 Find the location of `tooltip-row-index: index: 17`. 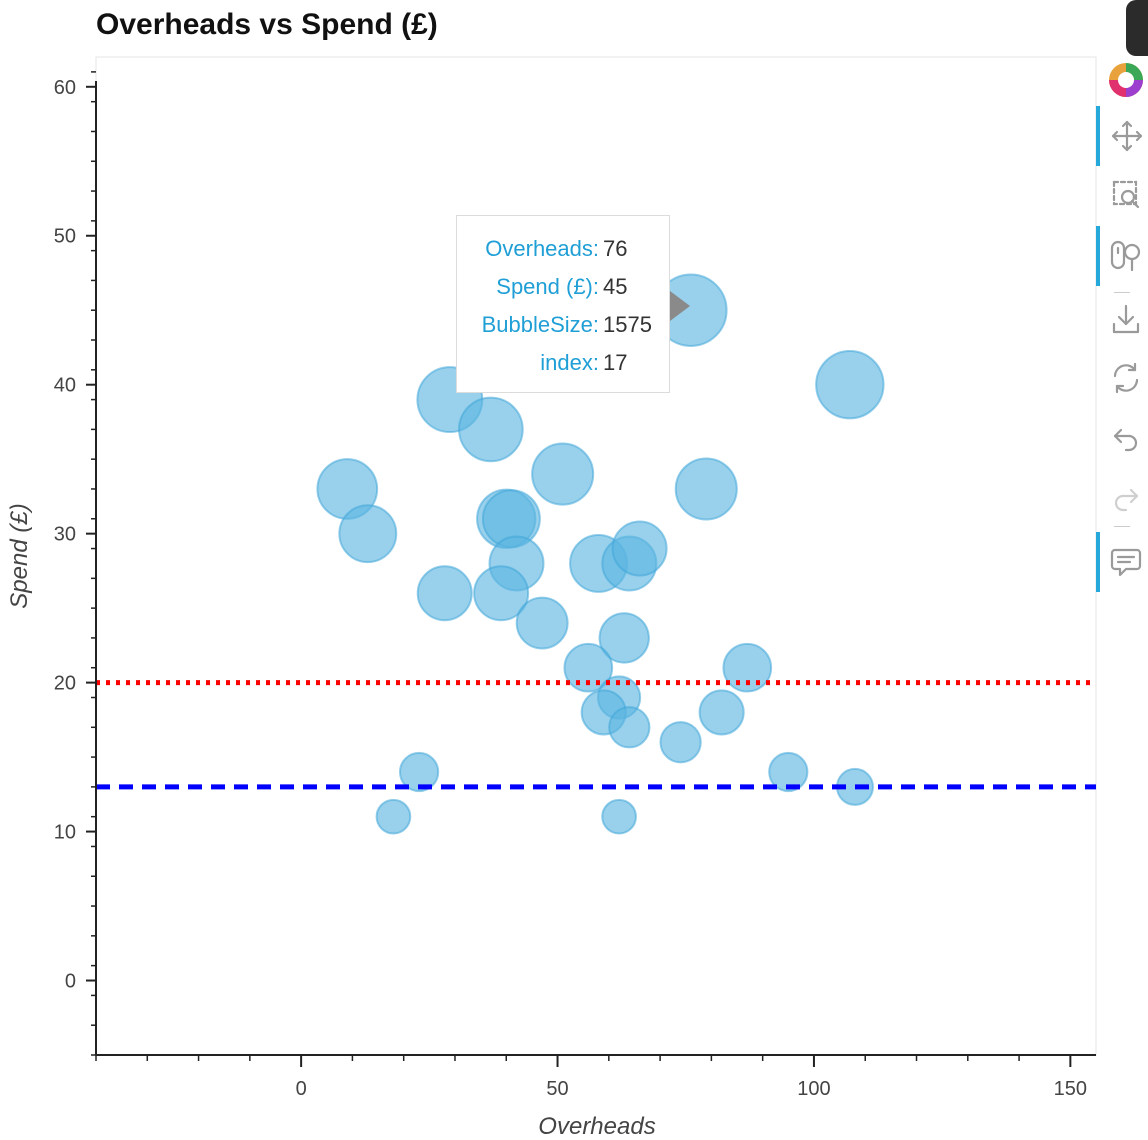

tooltip-row-index: index: 17 is located at coordinates (564, 363).